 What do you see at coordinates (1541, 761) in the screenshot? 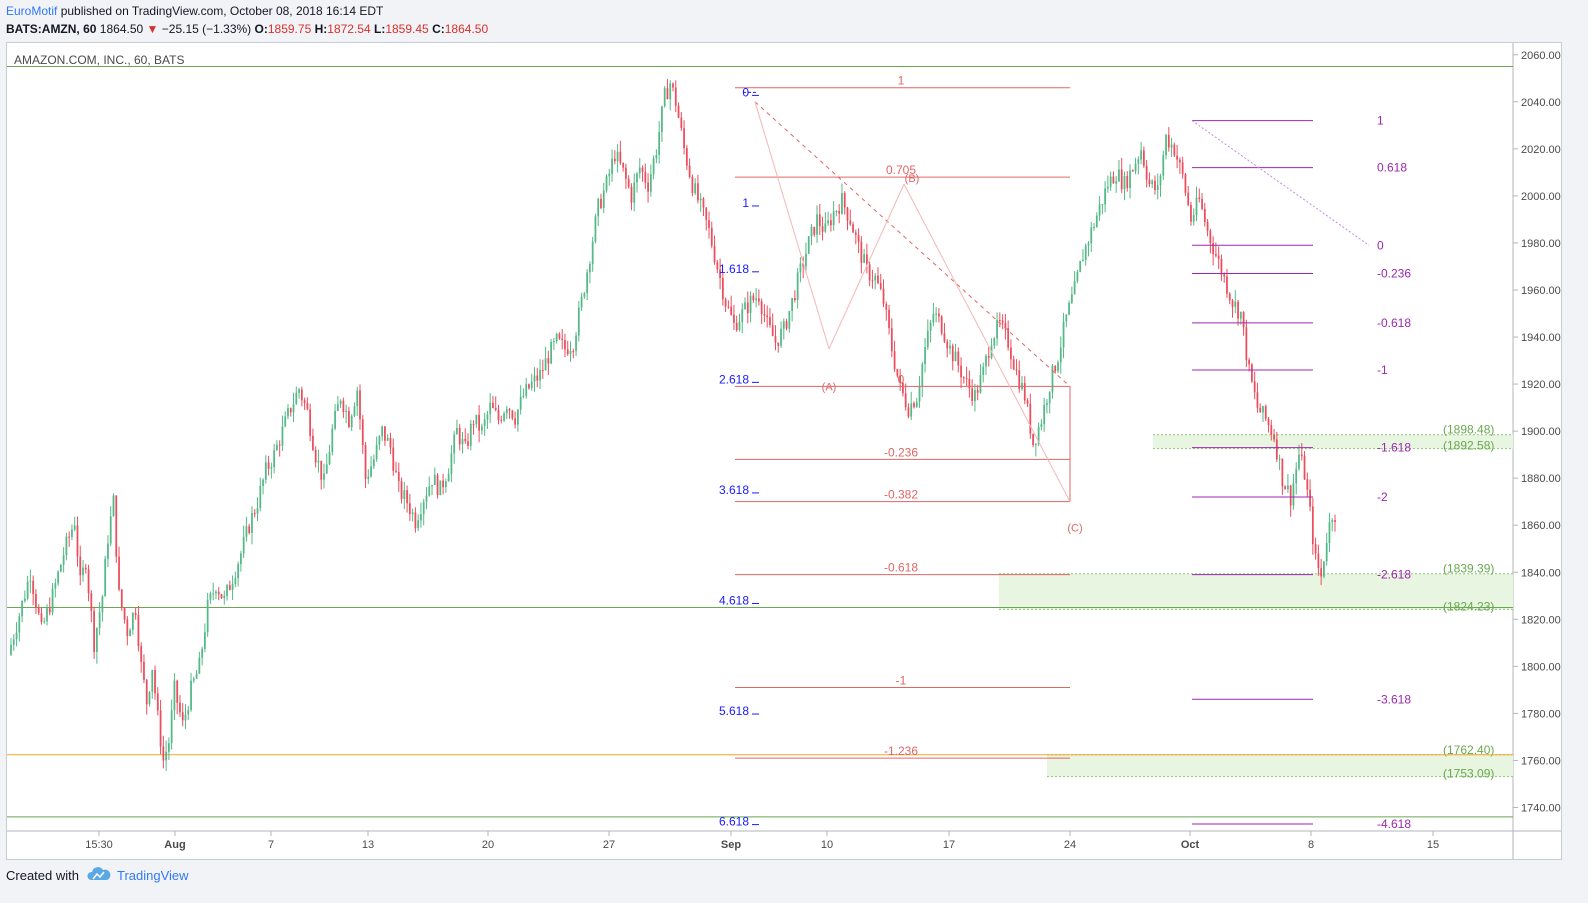
I see `y-tick-label: 1760.00` at bounding box center [1541, 761].